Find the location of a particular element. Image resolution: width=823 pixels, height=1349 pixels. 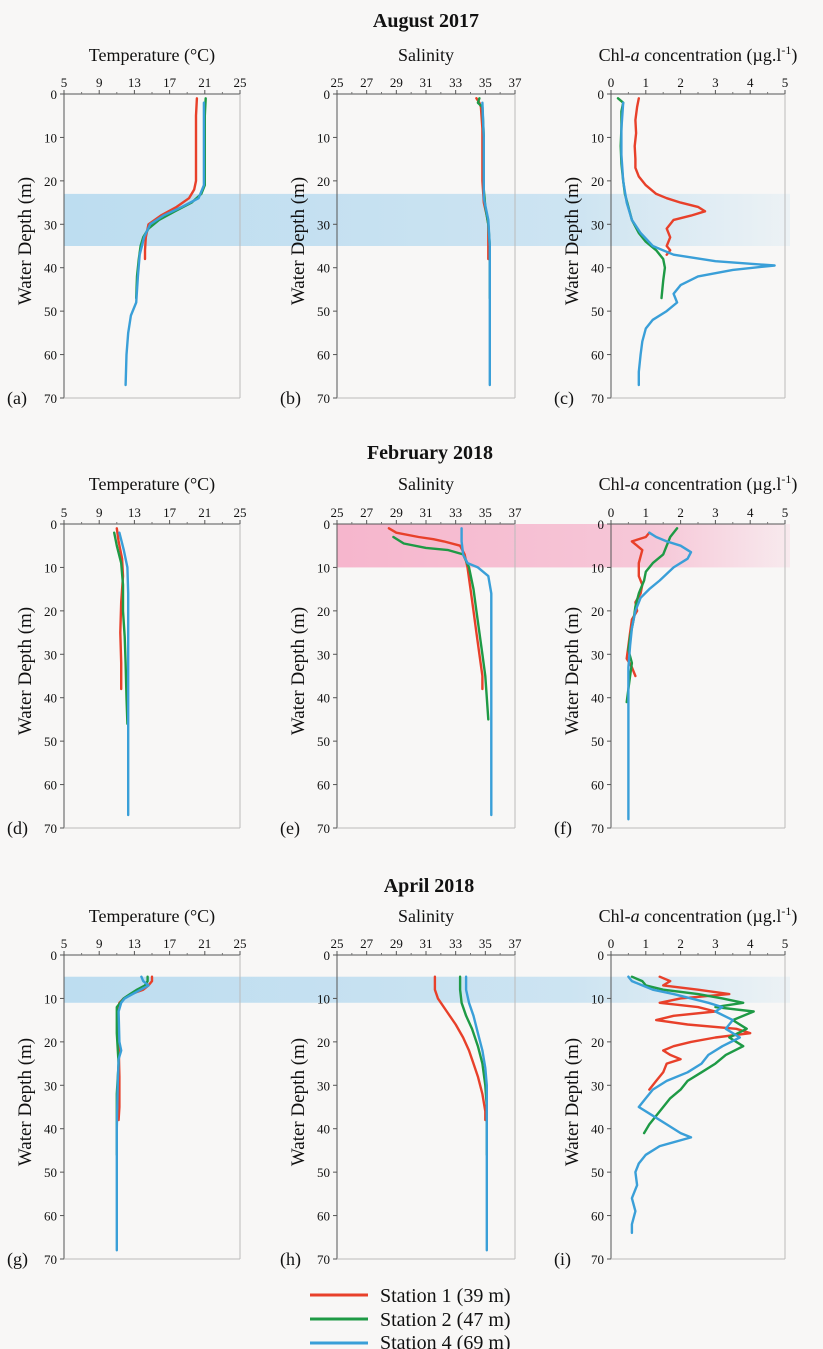

panel-letter-panel-e: (e) is located at coordinates (290, 828).